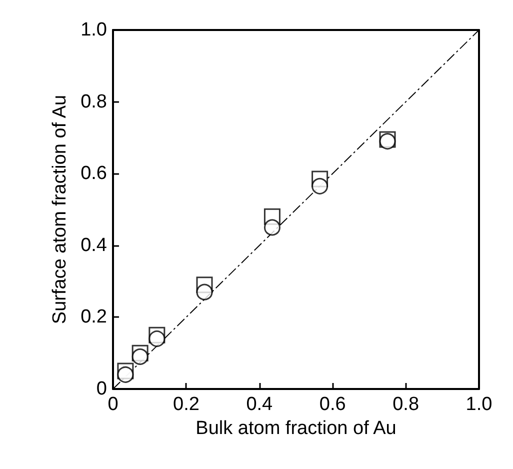 The image size is (513, 469). What do you see at coordinates (93, 317) in the screenshot?
I see `y-tick-label: 0.2` at bounding box center [93, 317].